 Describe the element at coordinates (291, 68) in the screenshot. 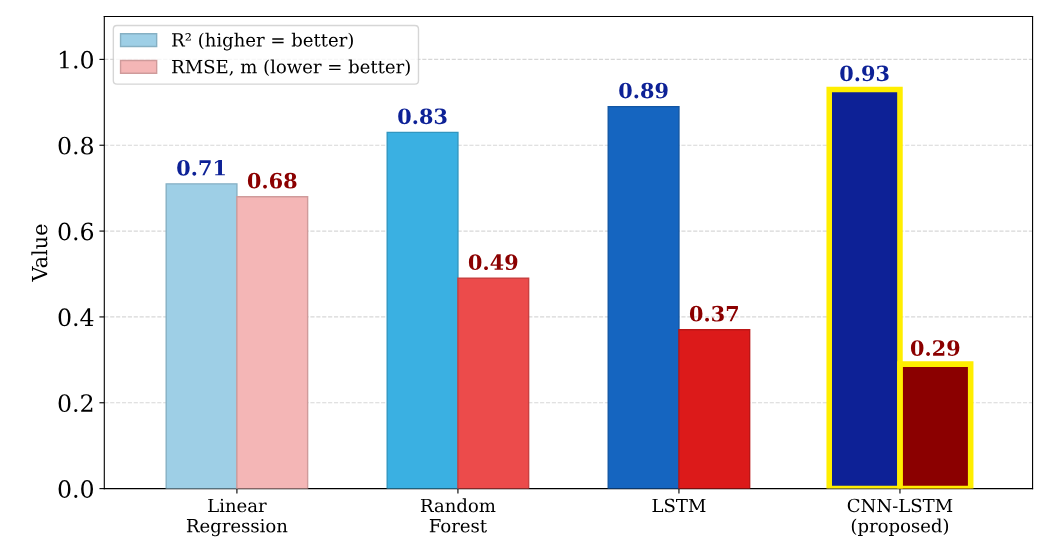

I see `legend-label: RMSE, m (lower = better)` at that location.